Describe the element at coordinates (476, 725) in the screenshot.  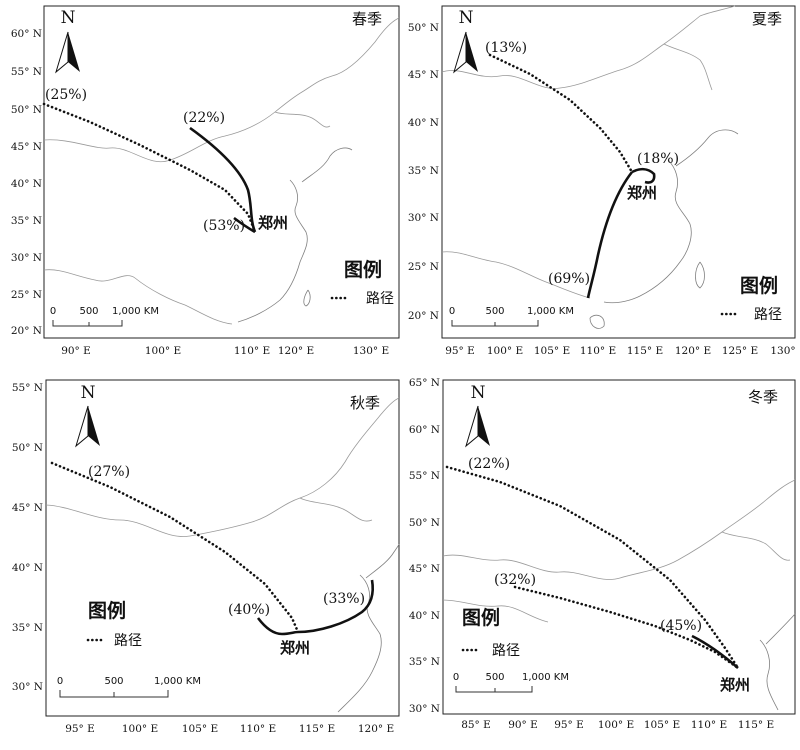
I see `lon-tick: 85° E` at that location.